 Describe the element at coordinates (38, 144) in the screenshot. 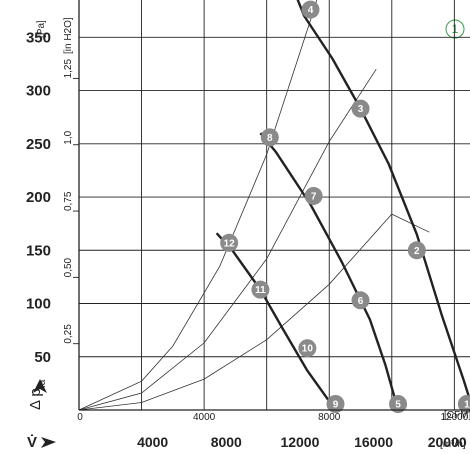

I see `y-tick-pa-label: 250` at that location.